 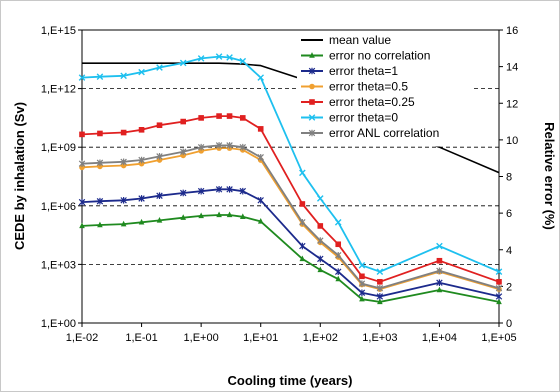 I want to click on x-axis-title: Cooling time (years), so click(x=290, y=380).